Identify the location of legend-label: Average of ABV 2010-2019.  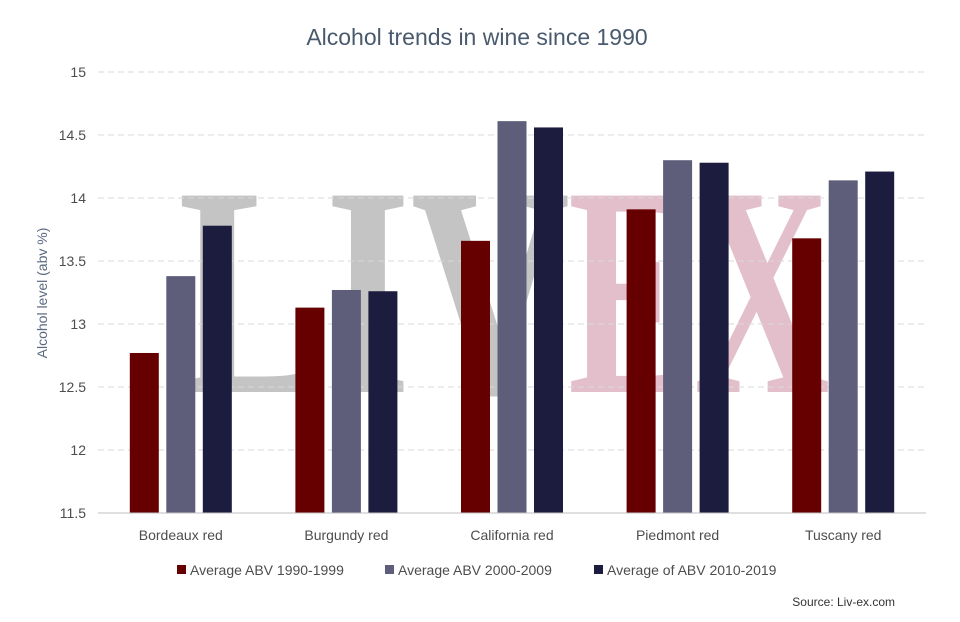
(692, 570).